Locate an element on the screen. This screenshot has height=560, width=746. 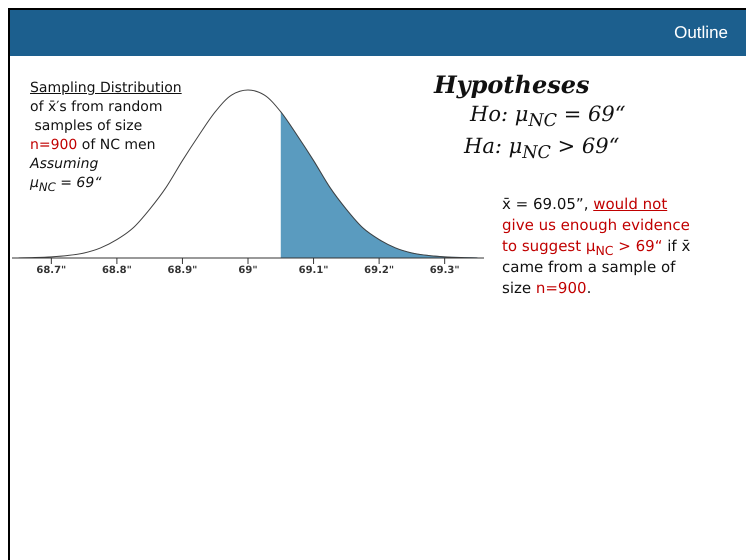
text: would not is located at coordinates (630, 204).